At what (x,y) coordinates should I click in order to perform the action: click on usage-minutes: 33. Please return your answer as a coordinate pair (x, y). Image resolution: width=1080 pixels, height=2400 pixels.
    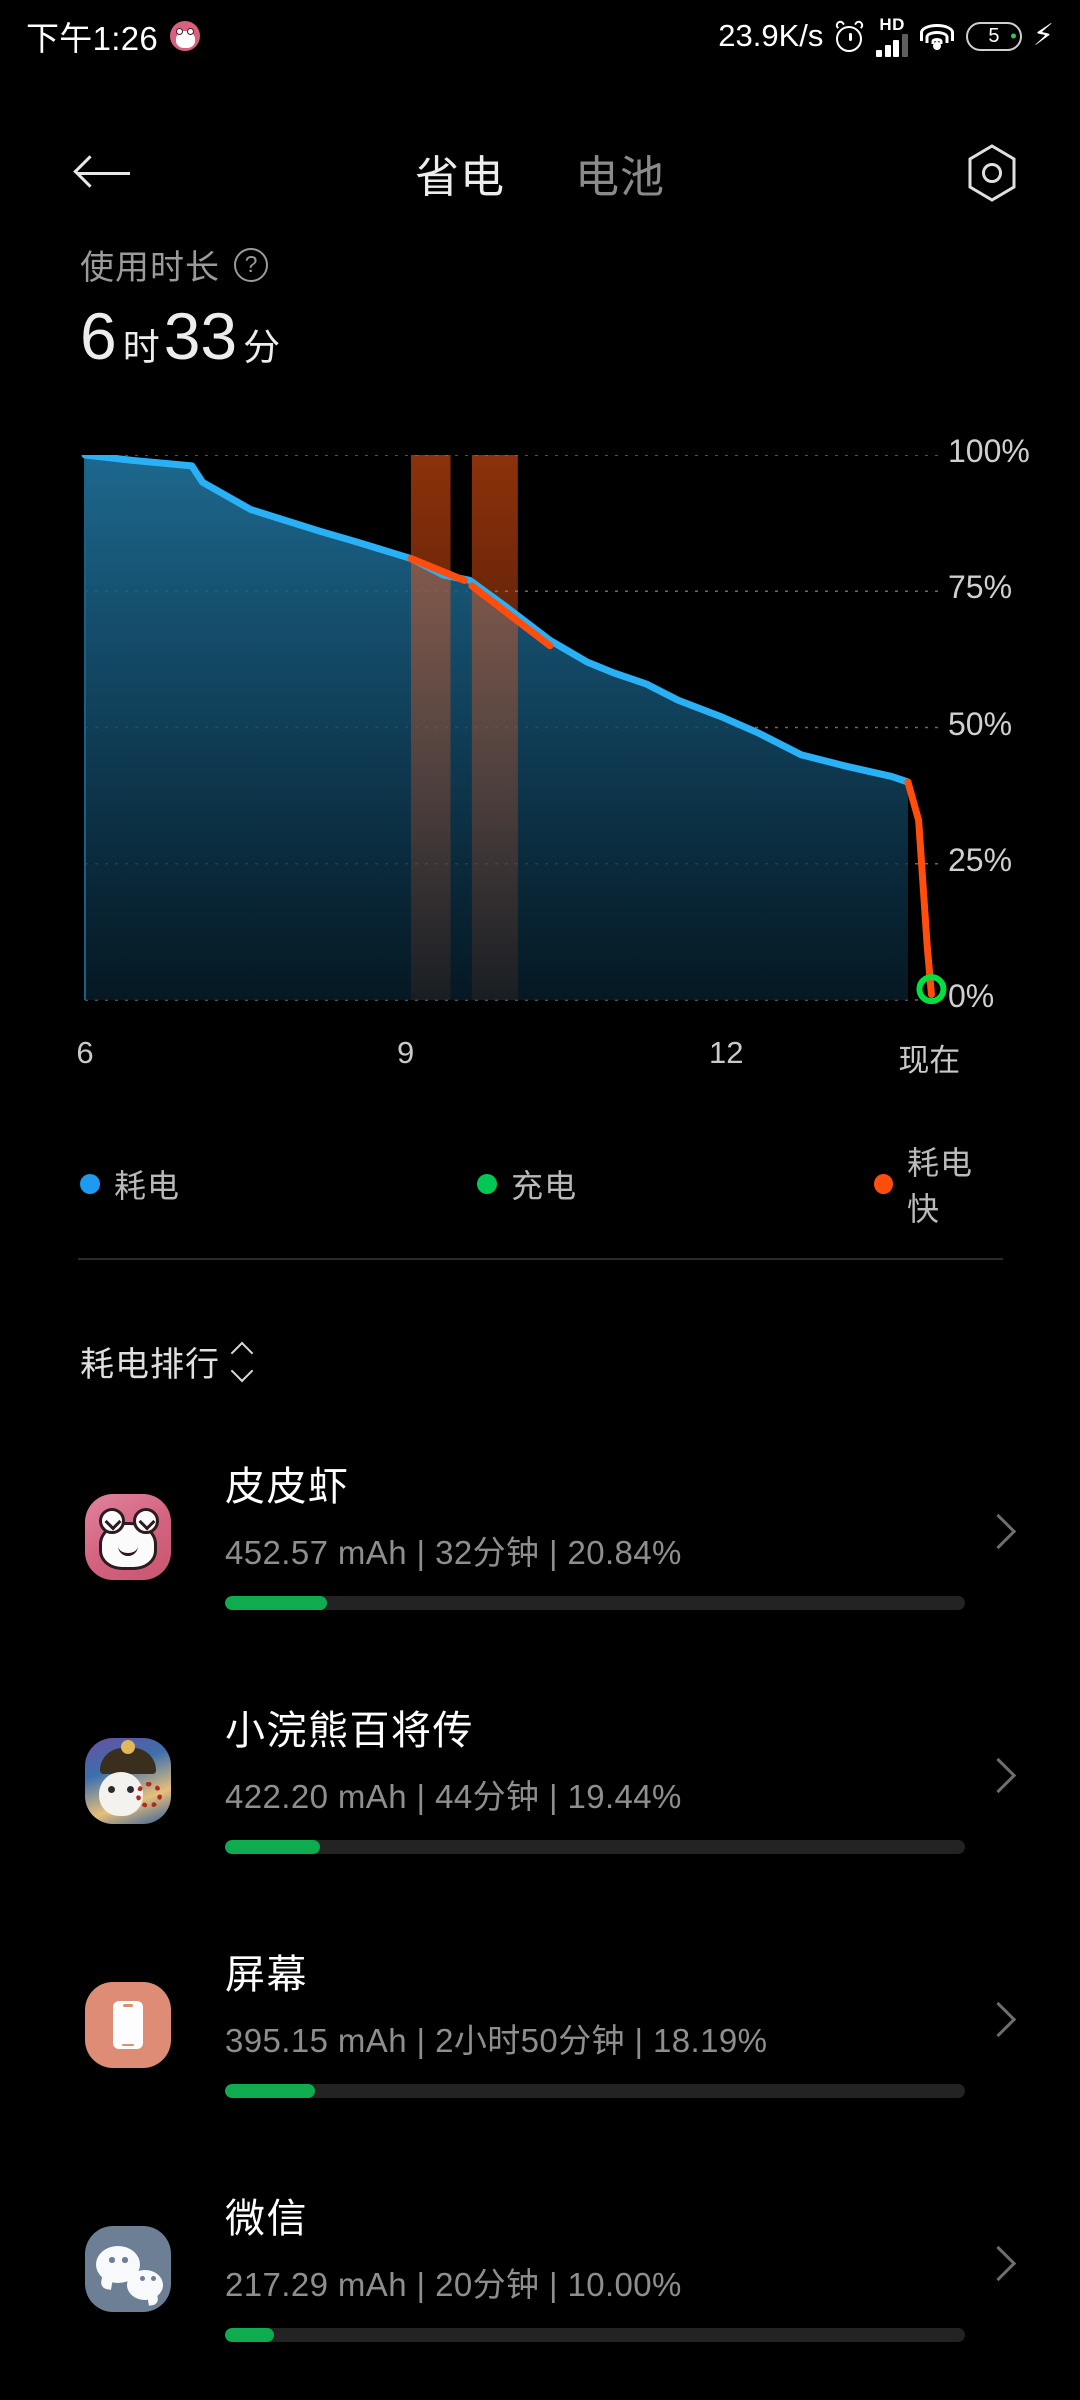
    Looking at the image, I should click on (200, 336).